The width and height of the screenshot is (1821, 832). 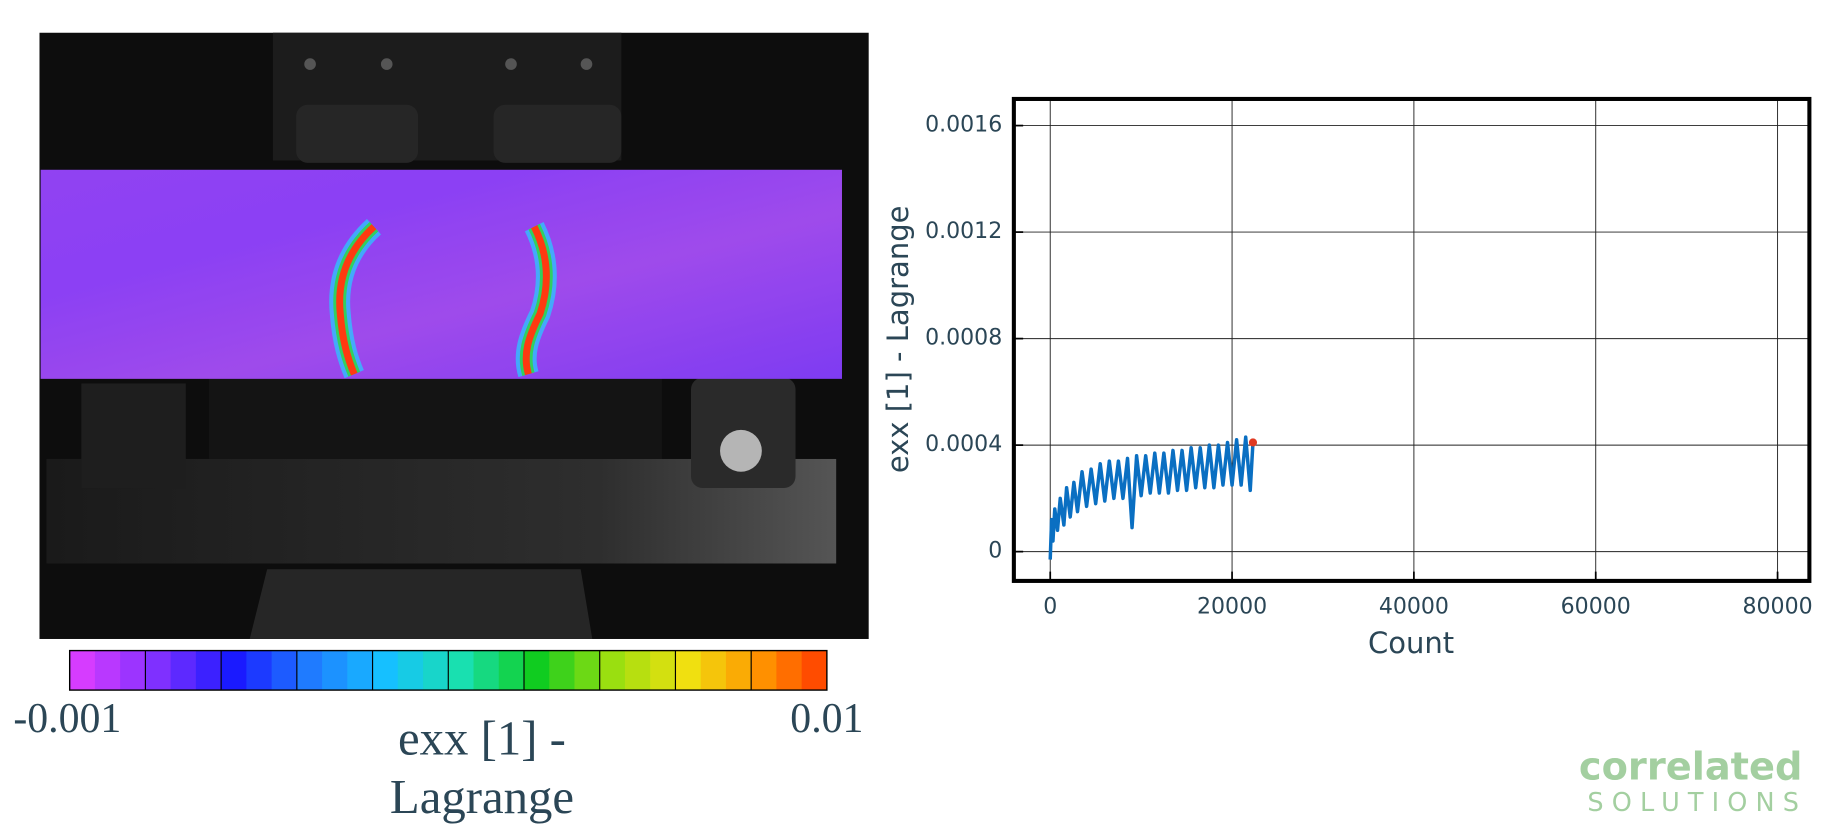 I want to click on x-tick-label: 60000, so click(x=1596, y=607).